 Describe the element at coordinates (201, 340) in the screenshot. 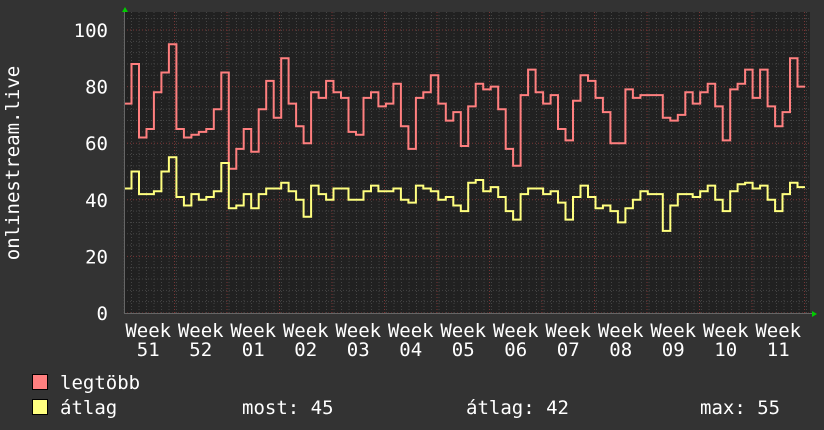

I see `x-tick-label: Week 52` at that location.